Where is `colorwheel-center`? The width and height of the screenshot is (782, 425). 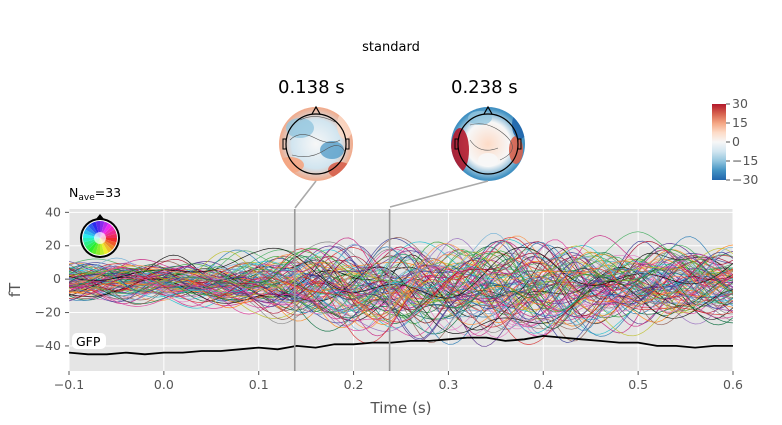 colorwheel-center is located at coordinates (100, 238).